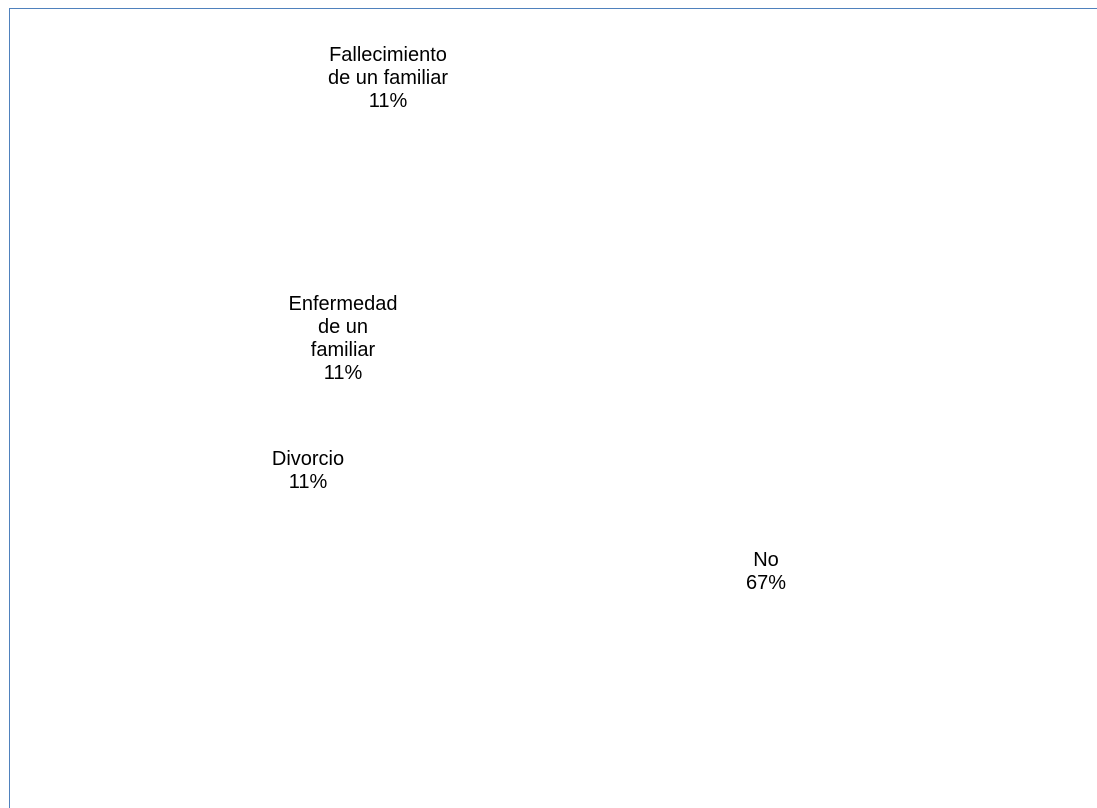 This screenshot has width=1097, height=808. I want to click on slice-name-divorcio: Divorcio, so click(308, 459).